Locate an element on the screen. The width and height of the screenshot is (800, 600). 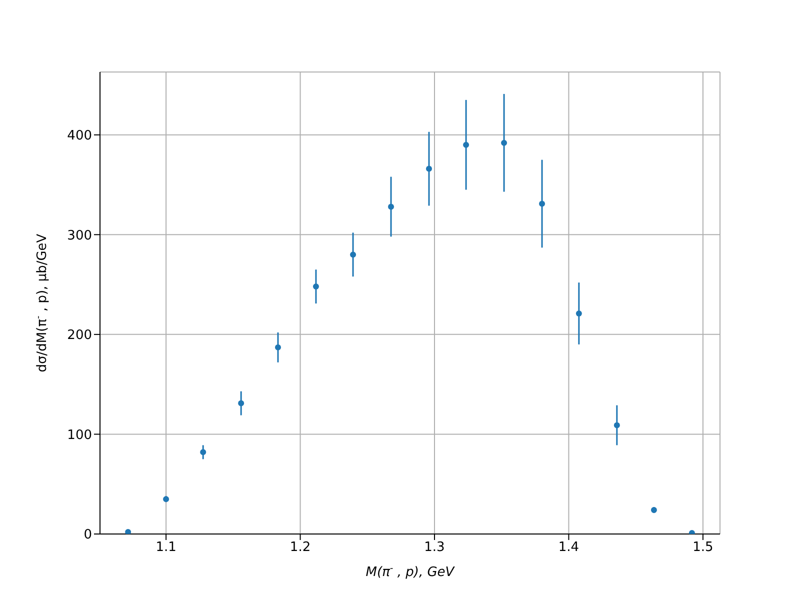
x-tick-label: 1.5 is located at coordinates (703, 548).